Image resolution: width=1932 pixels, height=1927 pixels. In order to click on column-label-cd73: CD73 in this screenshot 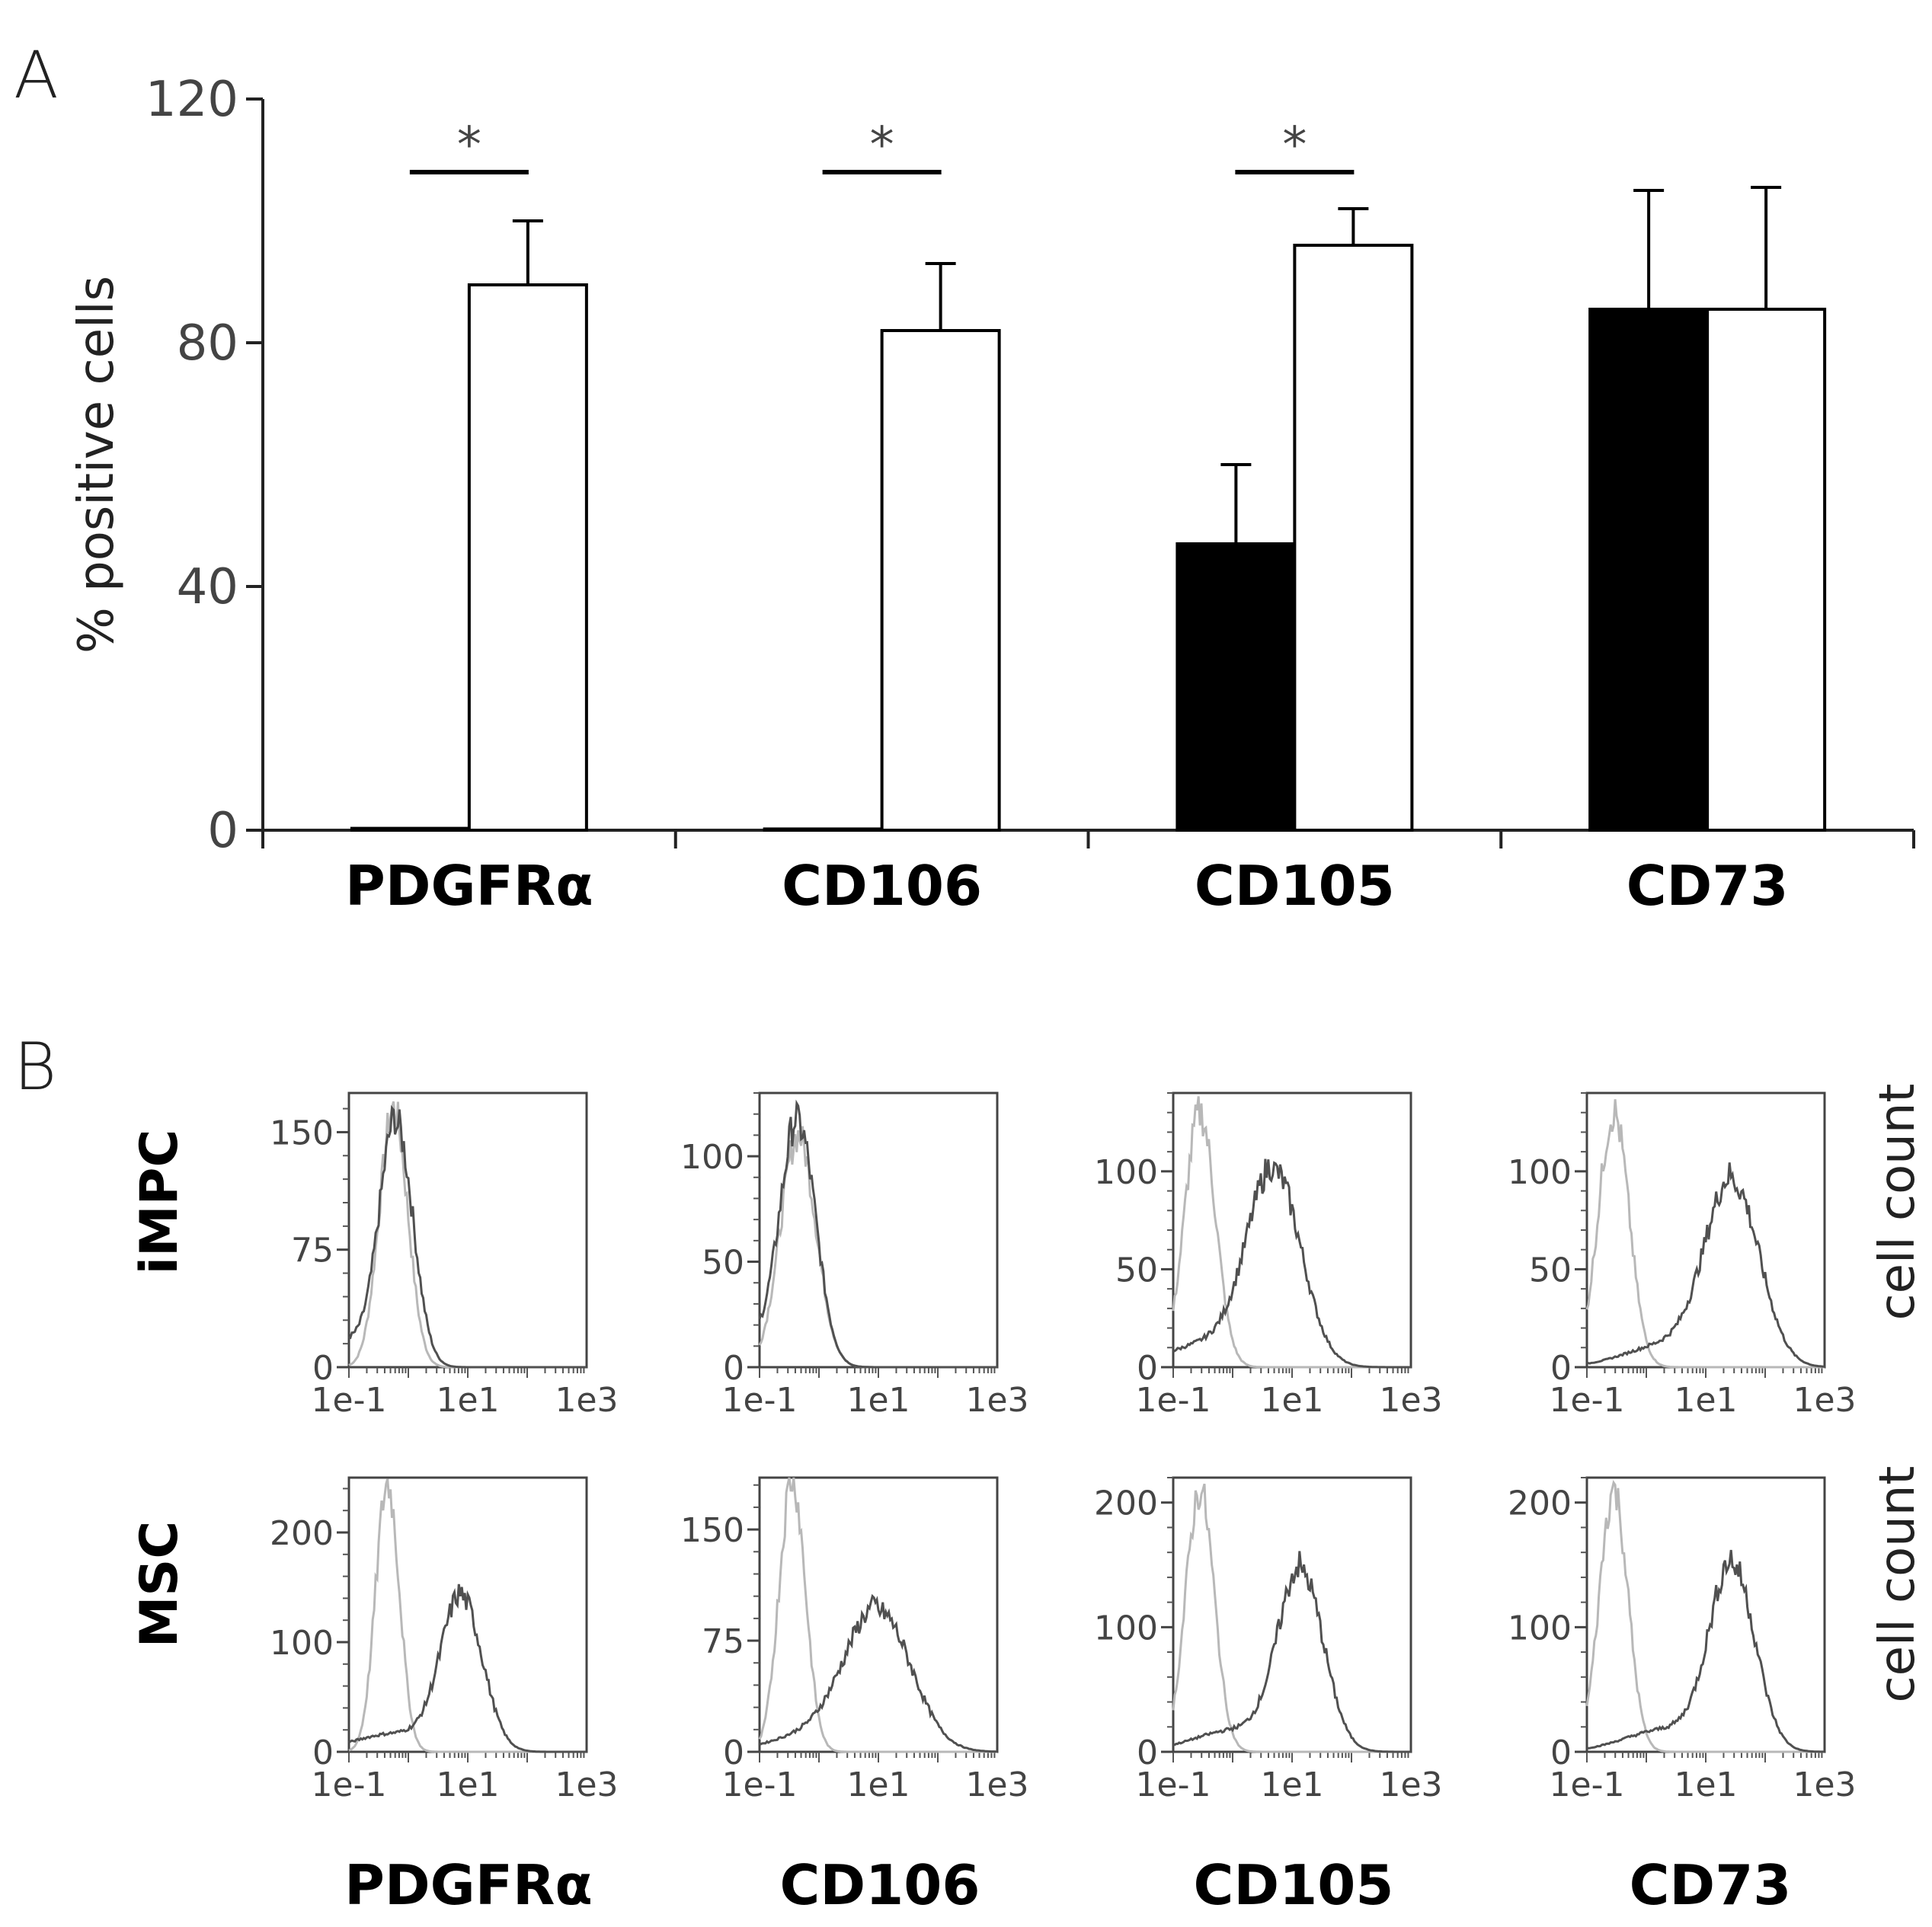, I will do `click(1711, 1885)`.